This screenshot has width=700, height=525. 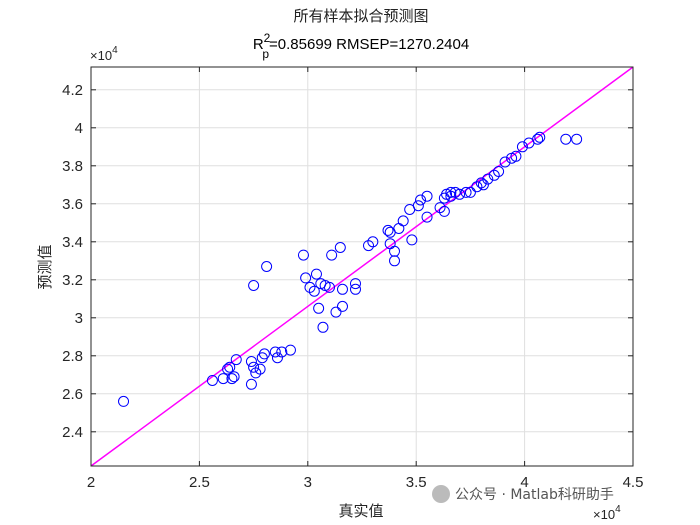 What do you see at coordinates (361, 46) in the screenshot?
I see `chart-title-line2: R2 p=0.85699 RMSEP=1270.2404` at bounding box center [361, 46].